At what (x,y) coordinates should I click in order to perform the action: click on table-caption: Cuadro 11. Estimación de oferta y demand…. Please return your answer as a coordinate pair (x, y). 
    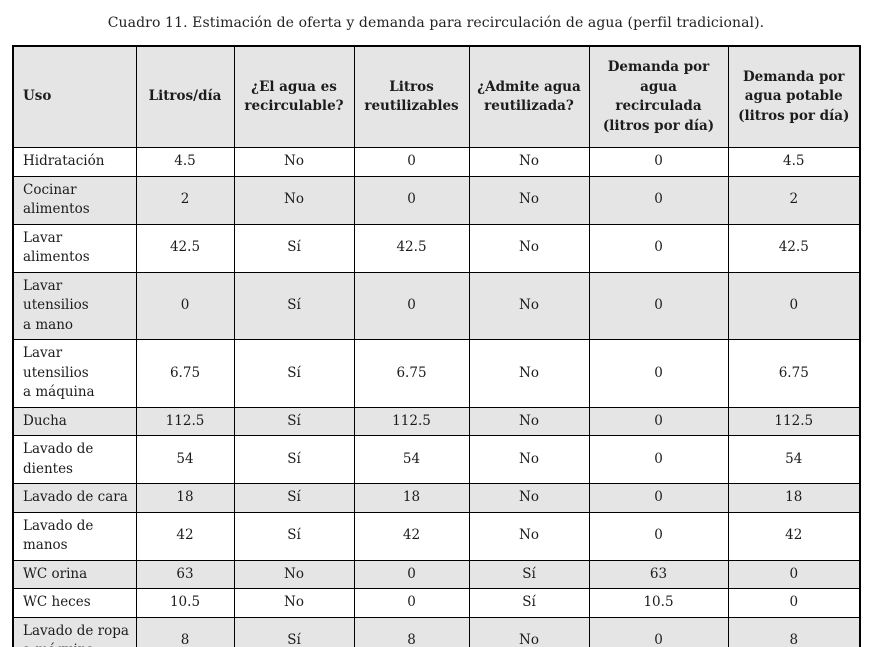
    Looking at the image, I should click on (436, 23).